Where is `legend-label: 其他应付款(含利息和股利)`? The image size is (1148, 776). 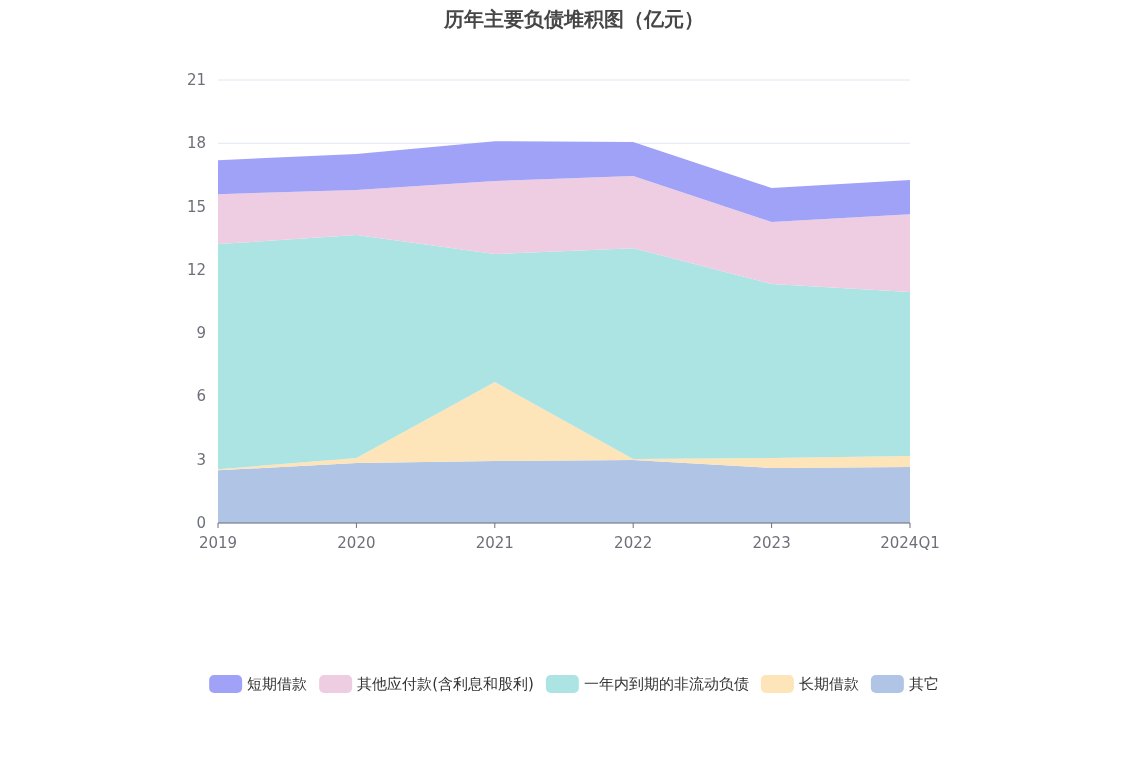
legend-label: 其他应付款(含利息和股利) is located at coordinates (445, 684).